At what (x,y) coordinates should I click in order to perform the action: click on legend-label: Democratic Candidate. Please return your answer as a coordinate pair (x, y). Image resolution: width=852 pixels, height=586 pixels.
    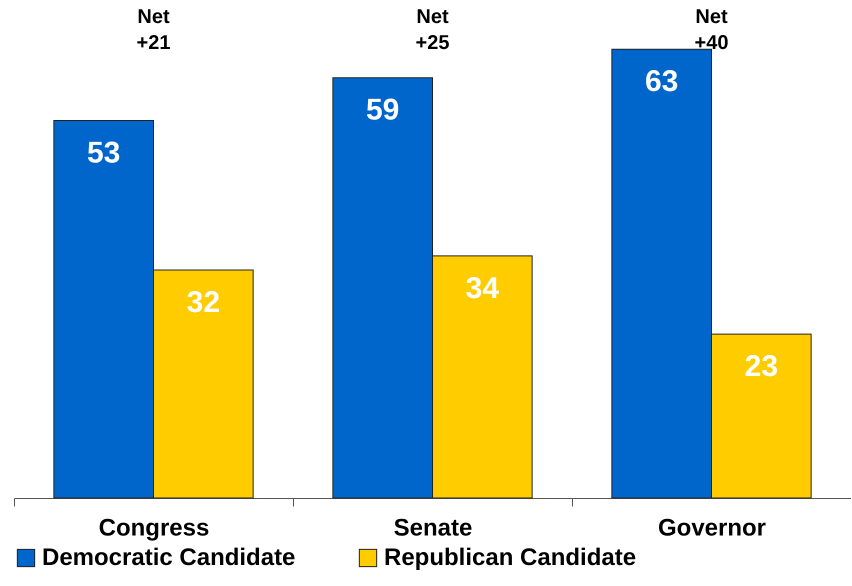
    Looking at the image, I should click on (169, 557).